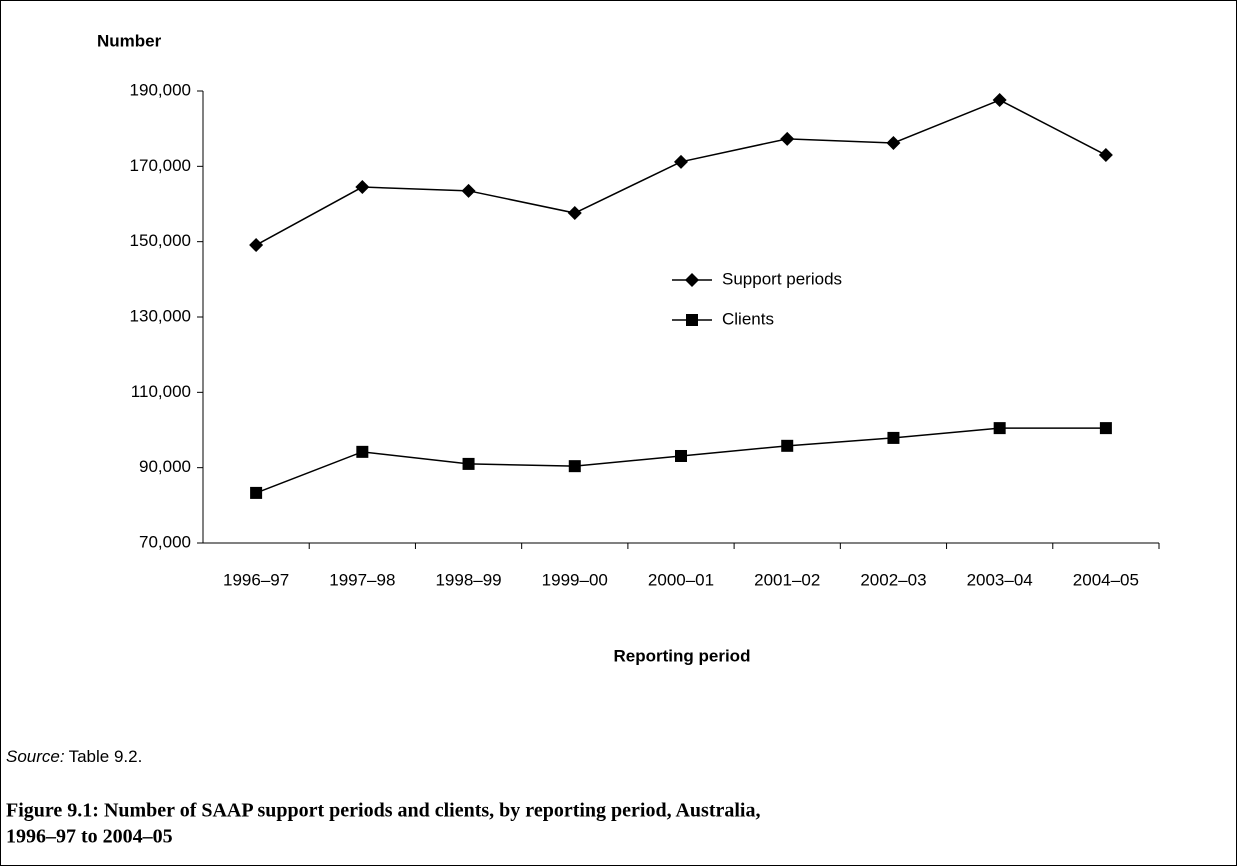 The image size is (1237, 866). What do you see at coordinates (129, 40) in the screenshot?
I see `y-axis-title: Number` at bounding box center [129, 40].